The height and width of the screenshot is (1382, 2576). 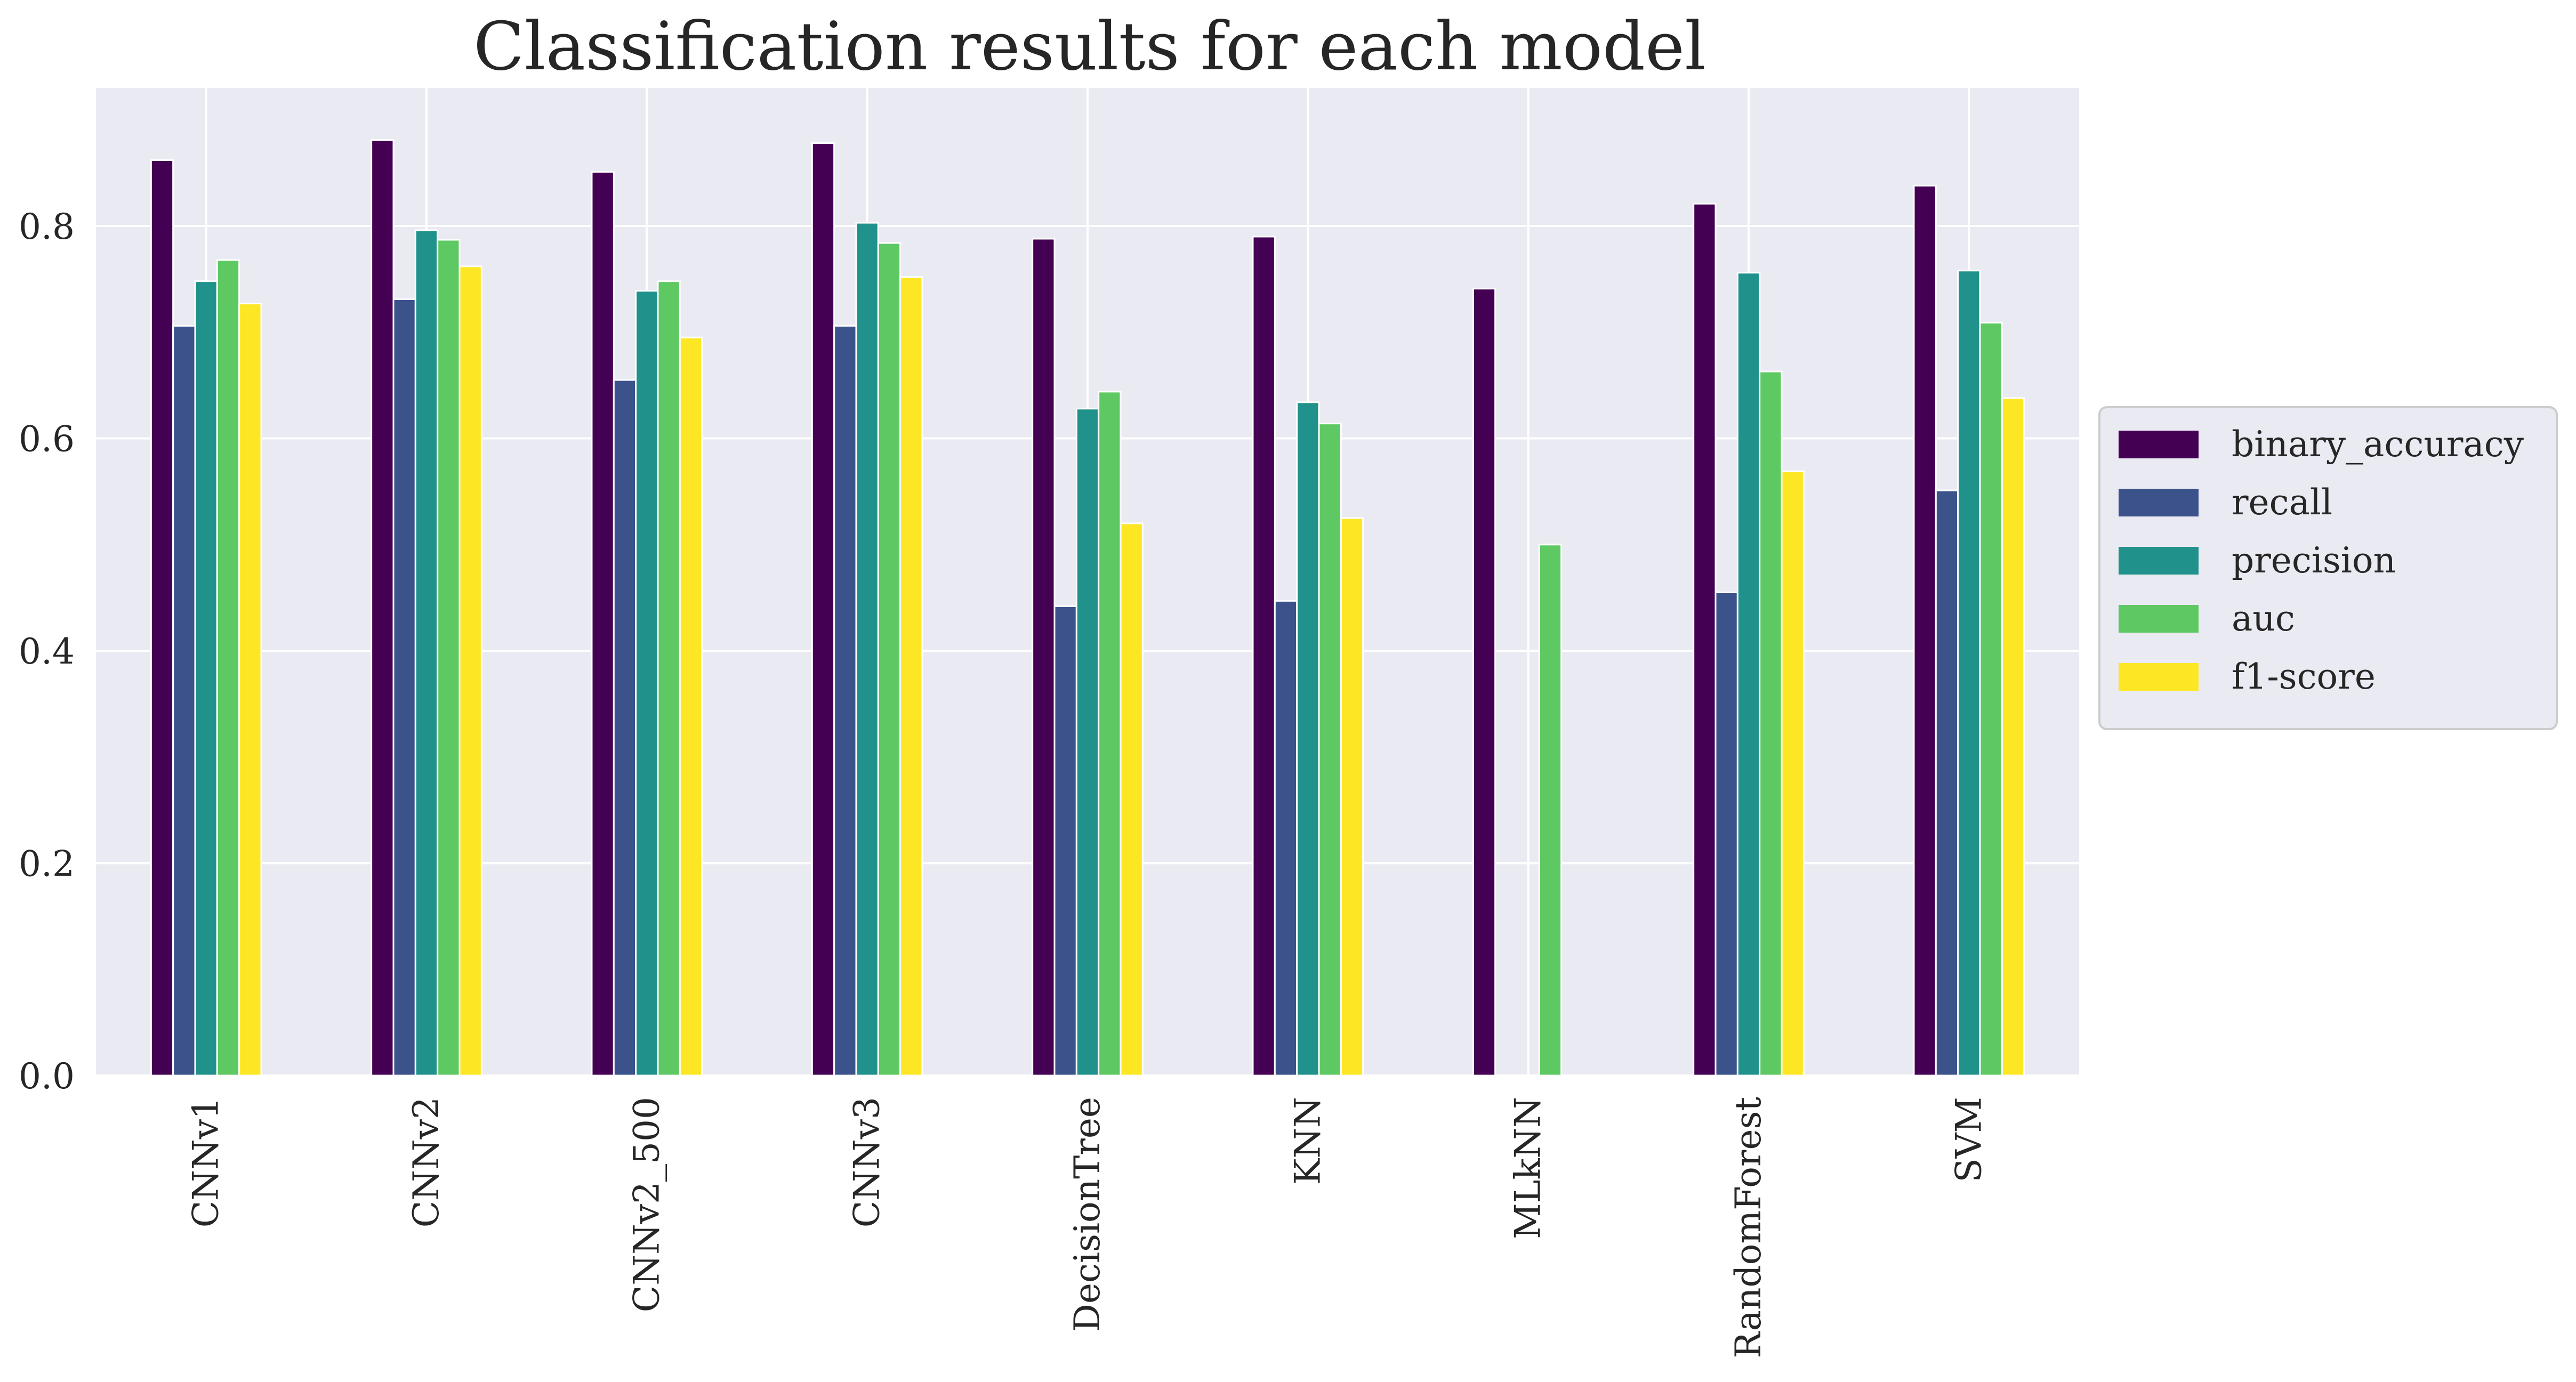 What do you see at coordinates (1089, 46) in the screenshot?
I see `chart-title: Classification results for each model` at bounding box center [1089, 46].